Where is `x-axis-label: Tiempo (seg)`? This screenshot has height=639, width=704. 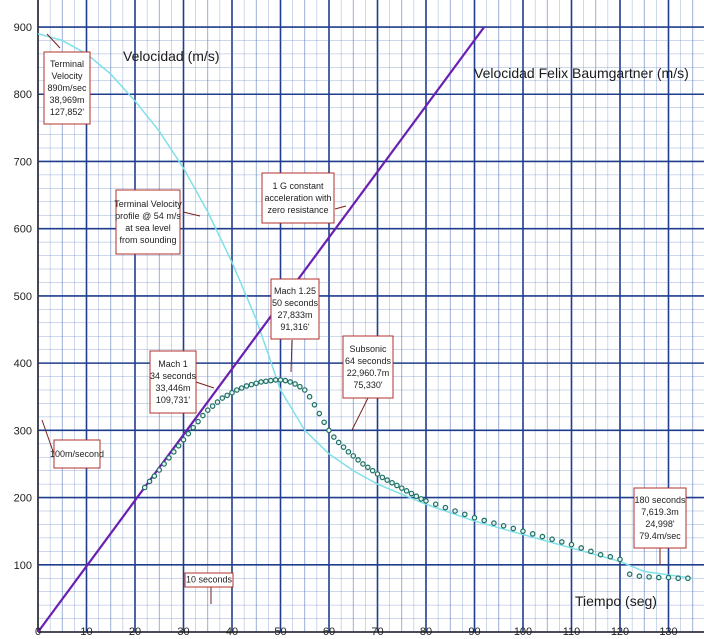
x-axis-label: Tiempo (seg) is located at coordinates (616, 601).